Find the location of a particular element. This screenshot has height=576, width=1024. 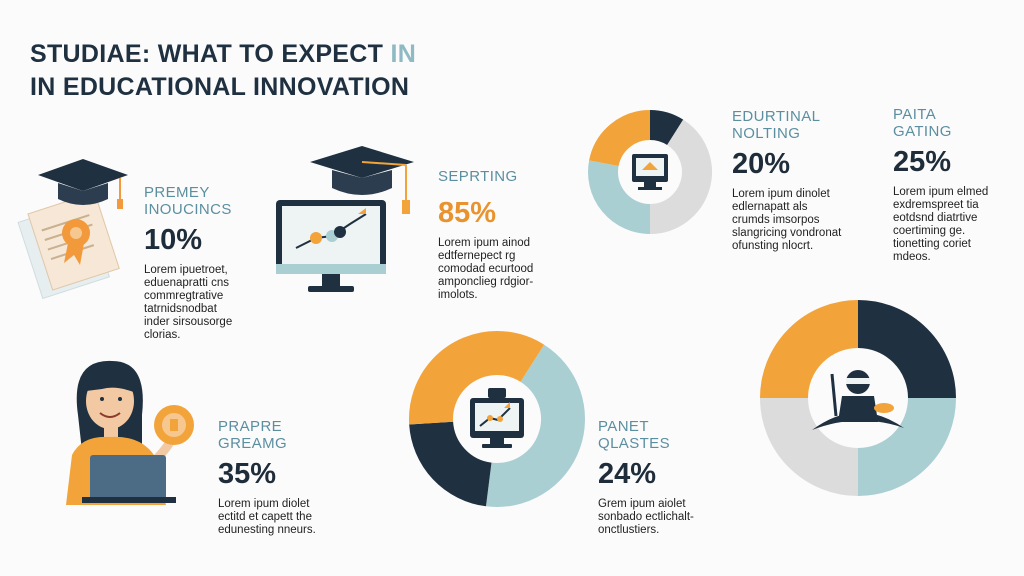

computer-chart-icon is located at coordinates (497, 418).